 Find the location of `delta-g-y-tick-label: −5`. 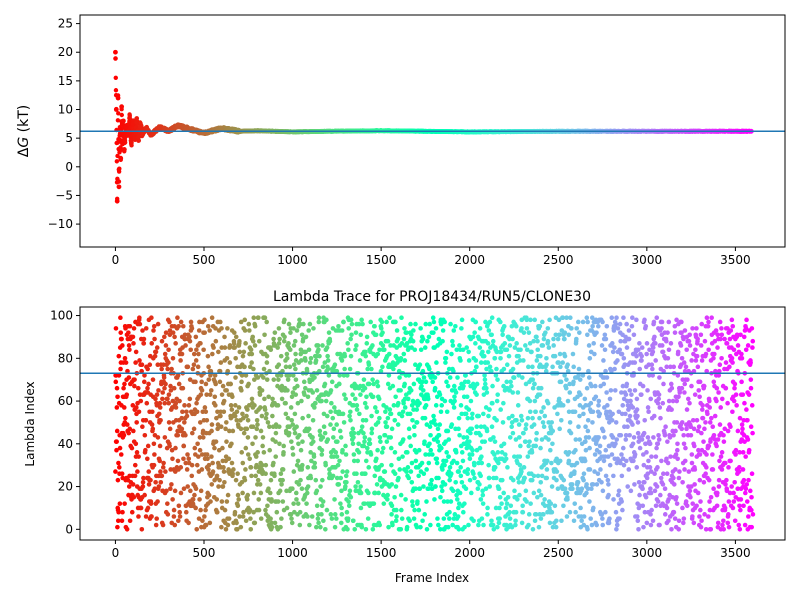

delta-g-y-tick-label: −5 is located at coordinates (64, 195).